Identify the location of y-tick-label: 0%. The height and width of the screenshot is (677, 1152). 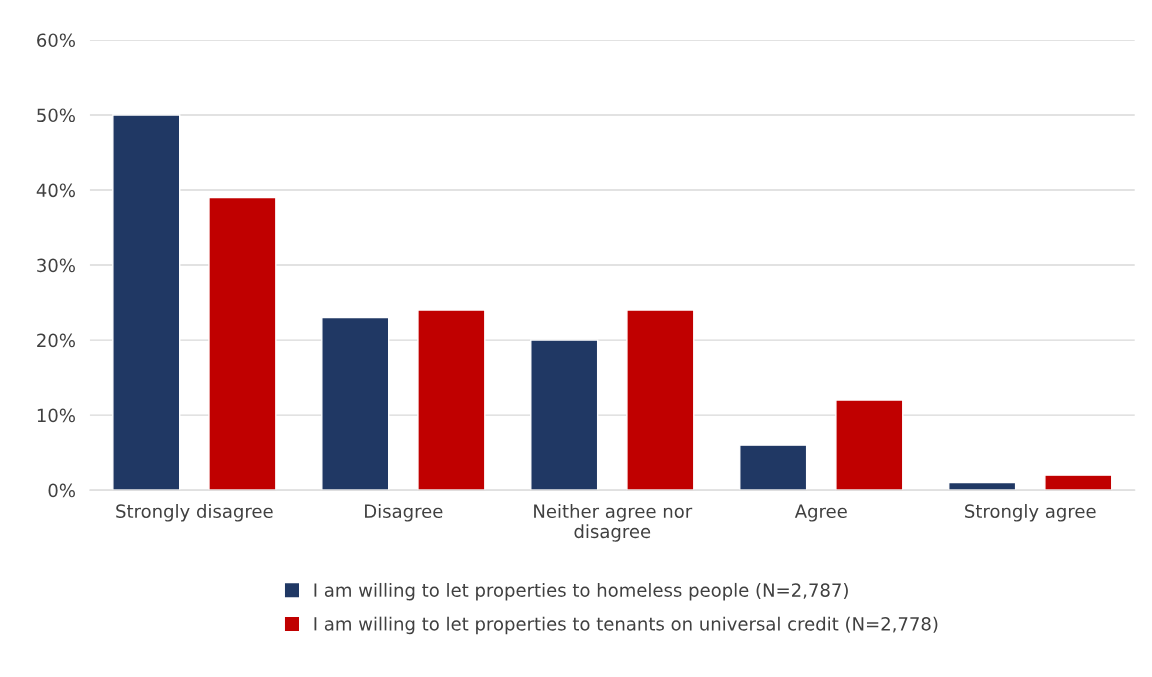
(61, 490).